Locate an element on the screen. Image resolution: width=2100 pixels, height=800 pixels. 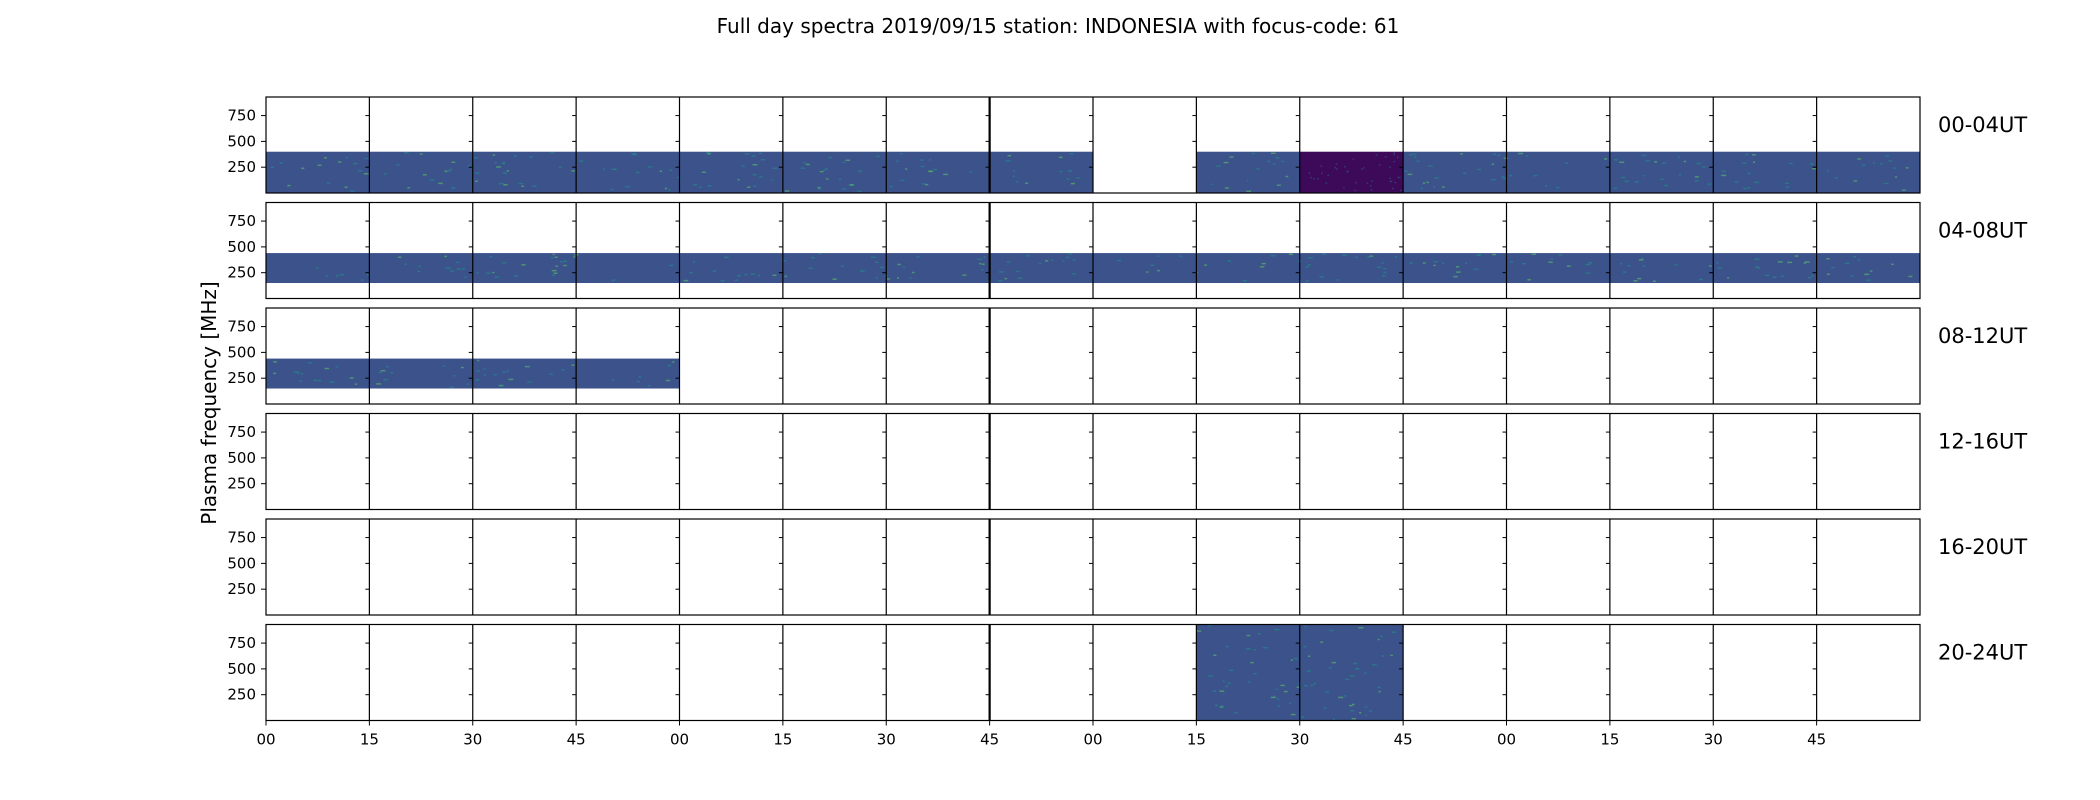
row-time-label: 00-04UT is located at coordinates (1982, 125).